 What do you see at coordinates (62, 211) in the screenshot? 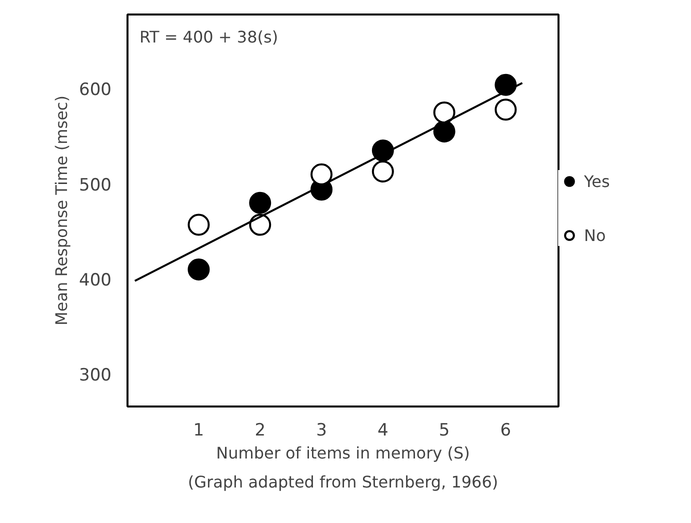
I see `y-axis-title: Mean Response Time (msec)` at bounding box center [62, 211].